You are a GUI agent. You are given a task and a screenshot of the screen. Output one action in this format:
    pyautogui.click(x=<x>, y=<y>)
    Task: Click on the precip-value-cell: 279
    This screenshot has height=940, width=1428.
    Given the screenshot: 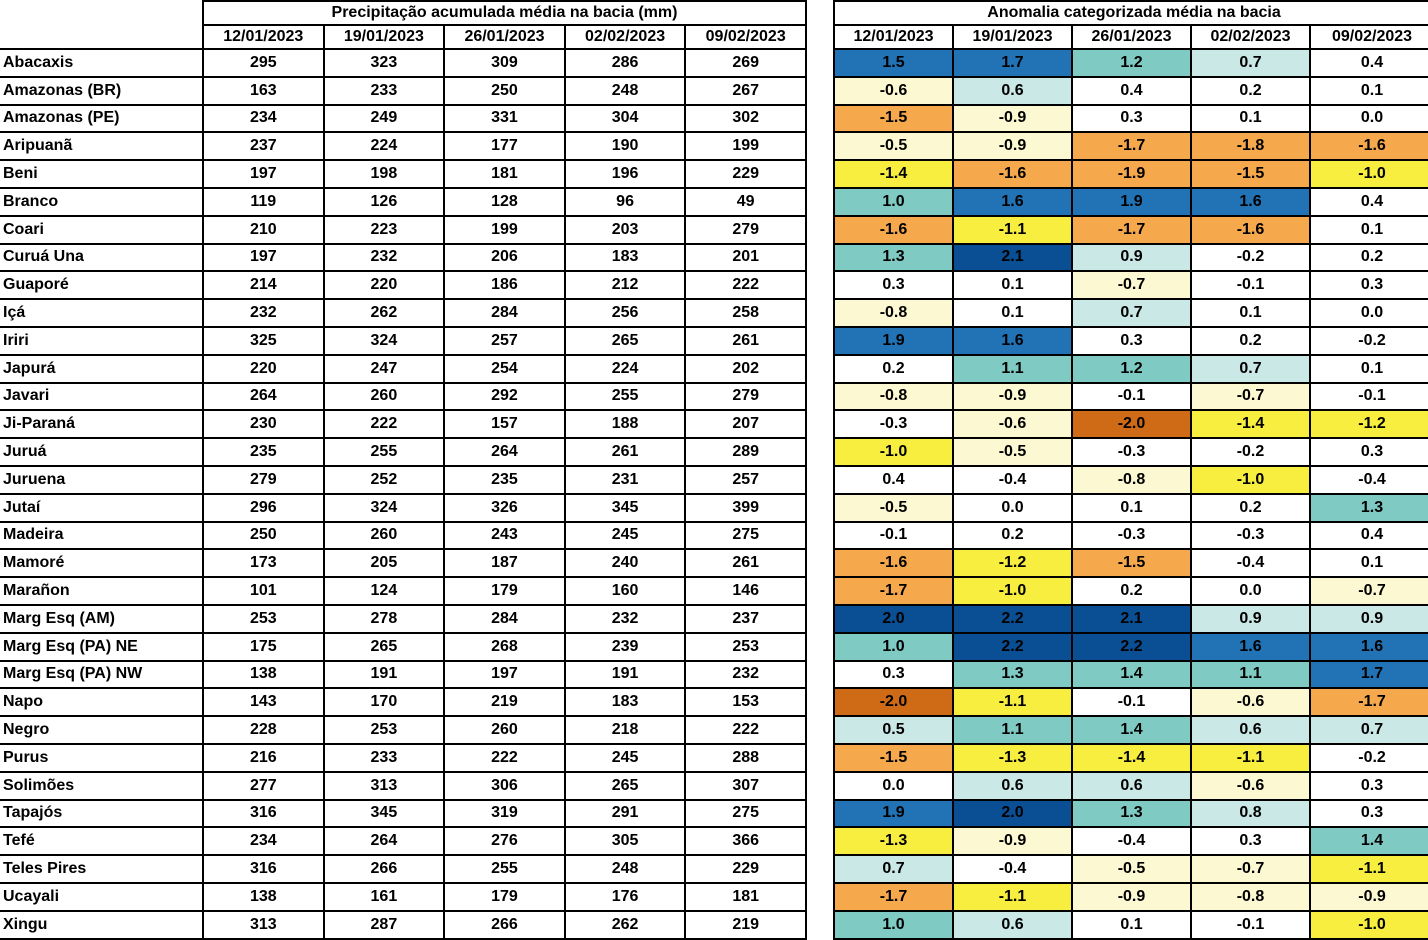 What is the action you would take?
    pyautogui.click(x=263, y=479)
    